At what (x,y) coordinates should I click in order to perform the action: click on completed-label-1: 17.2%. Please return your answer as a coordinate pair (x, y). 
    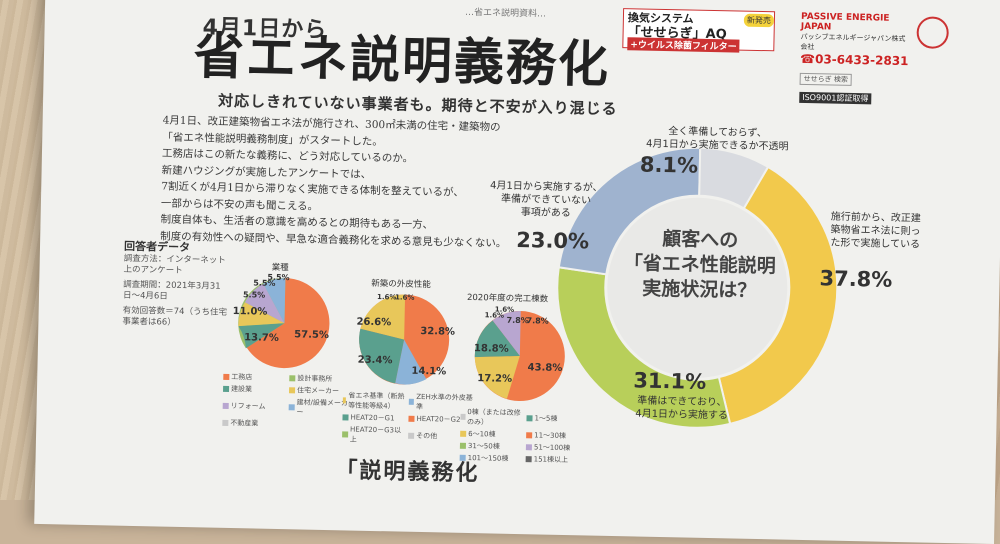
    Looking at the image, I should click on (495, 379).